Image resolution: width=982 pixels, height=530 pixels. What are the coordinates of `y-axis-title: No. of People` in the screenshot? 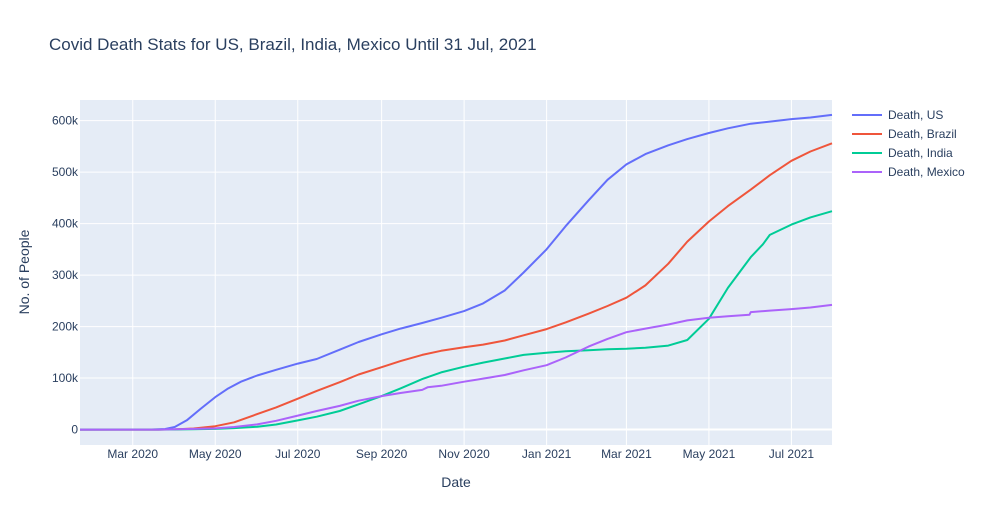 It's located at (24, 271).